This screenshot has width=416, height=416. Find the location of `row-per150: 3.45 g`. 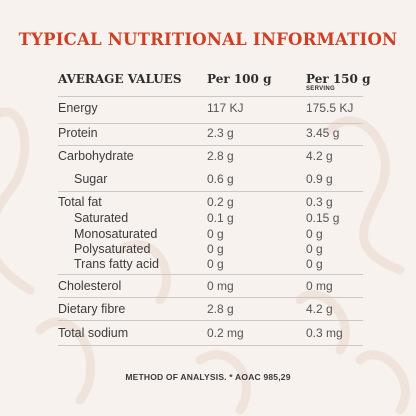

row-per150: 3.45 g is located at coordinates (323, 133).